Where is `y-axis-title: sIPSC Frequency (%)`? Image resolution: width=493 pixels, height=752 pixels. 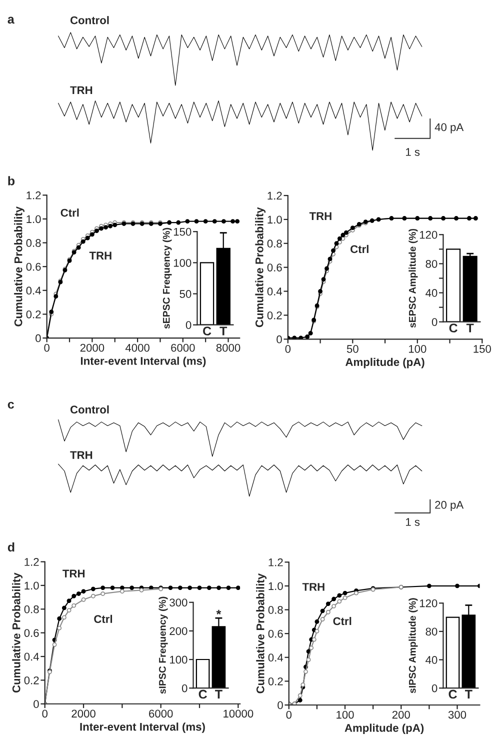 y-axis-title: sIPSC Frequency (%) is located at coordinates (163, 645).